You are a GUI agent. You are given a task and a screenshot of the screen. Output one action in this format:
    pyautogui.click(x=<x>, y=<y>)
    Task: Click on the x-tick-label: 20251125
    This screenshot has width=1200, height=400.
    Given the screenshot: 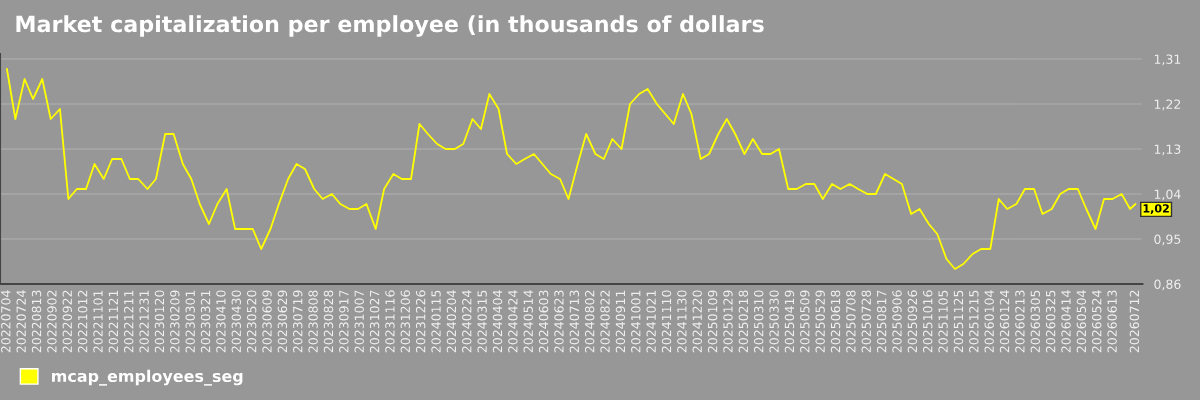 What is the action you would take?
    pyautogui.click(x=958, y=321)
    